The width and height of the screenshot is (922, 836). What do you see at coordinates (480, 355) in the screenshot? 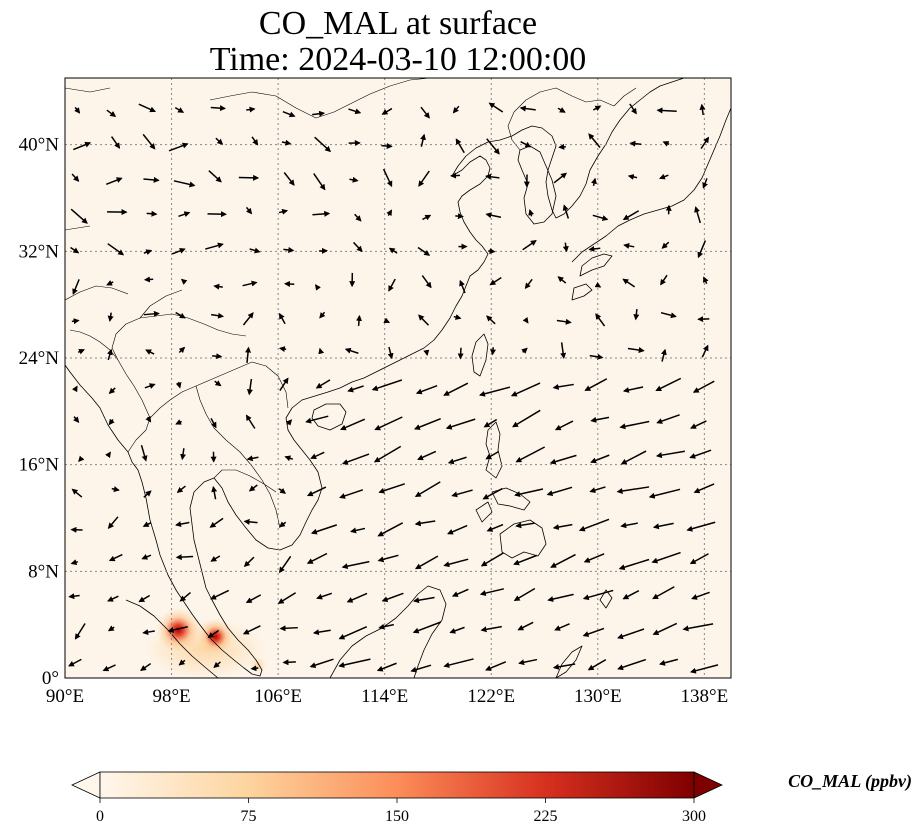
I see `taiwan-island` at bounding box center [480, 355].